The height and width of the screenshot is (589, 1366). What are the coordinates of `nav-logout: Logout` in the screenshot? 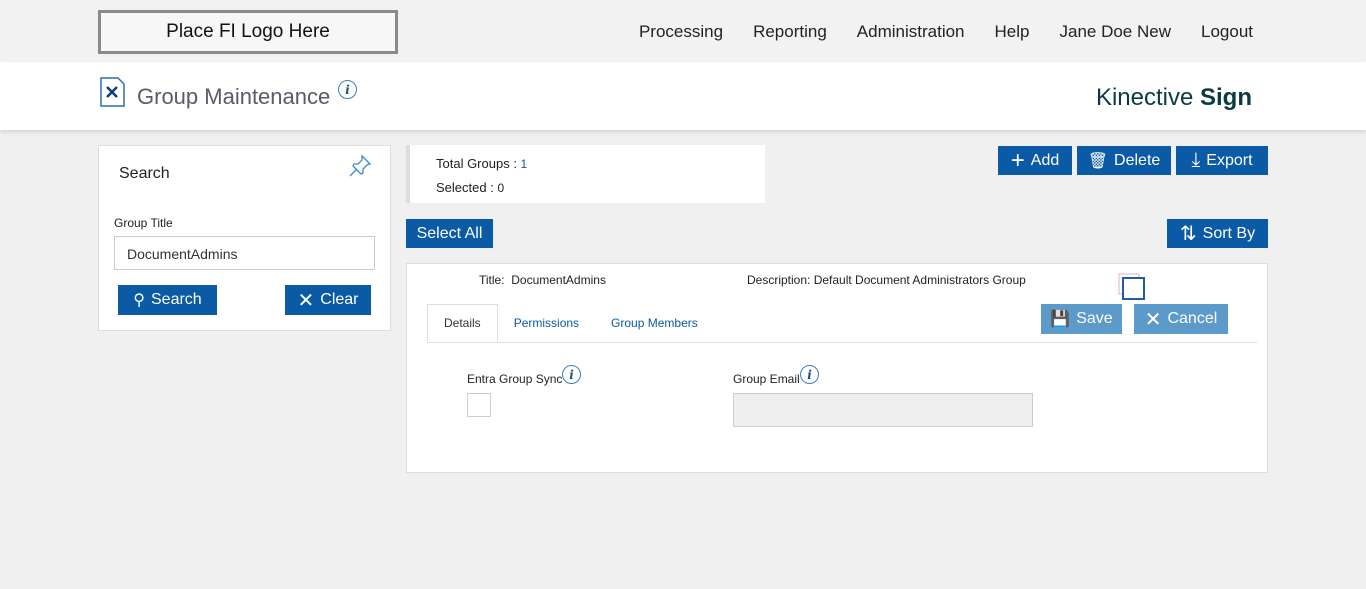 It's located at (1227, 31).